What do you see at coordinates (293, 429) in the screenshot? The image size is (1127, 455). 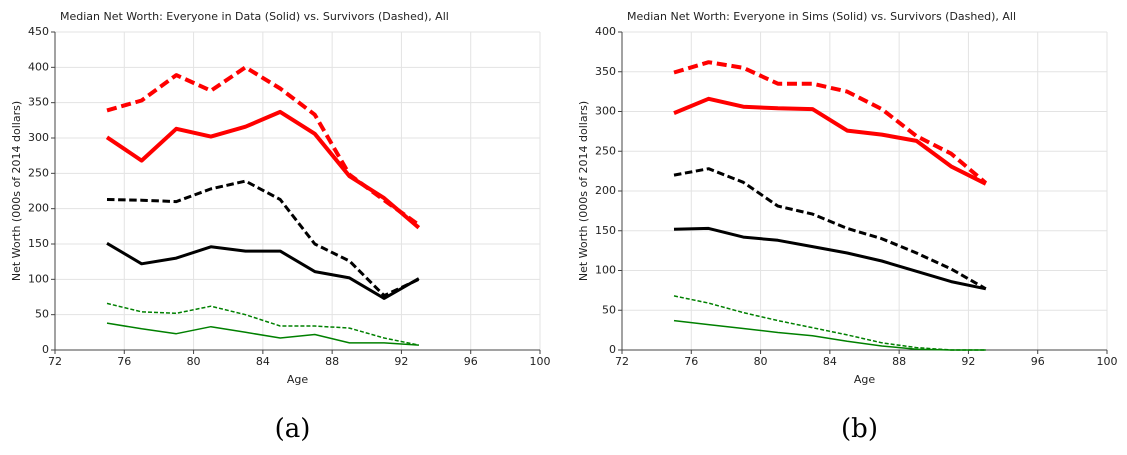 I see `caption: (a)` at bounding box center [293, 429].